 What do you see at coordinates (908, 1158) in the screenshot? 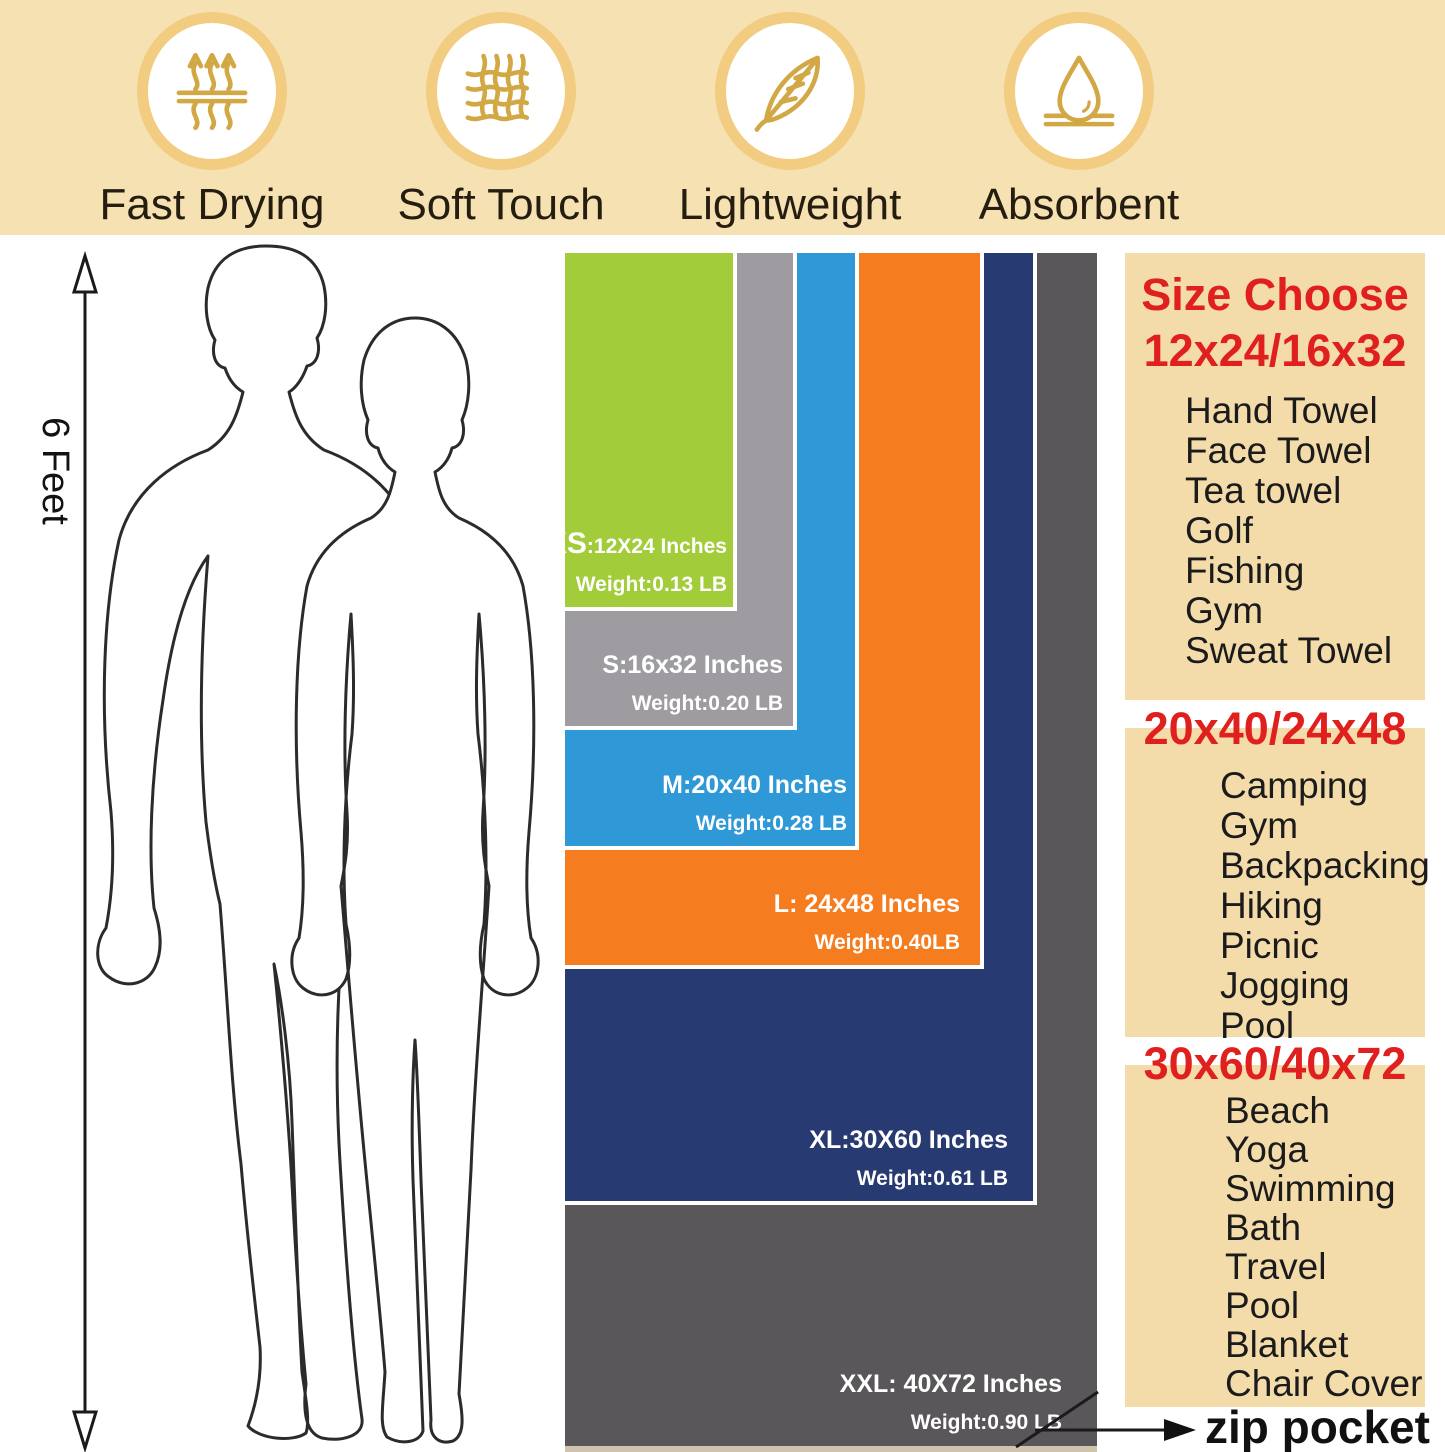
I see `size-label-xl: XL:30X60 Inches Weight:0.61 LB` at bounding box center [908, 1158].